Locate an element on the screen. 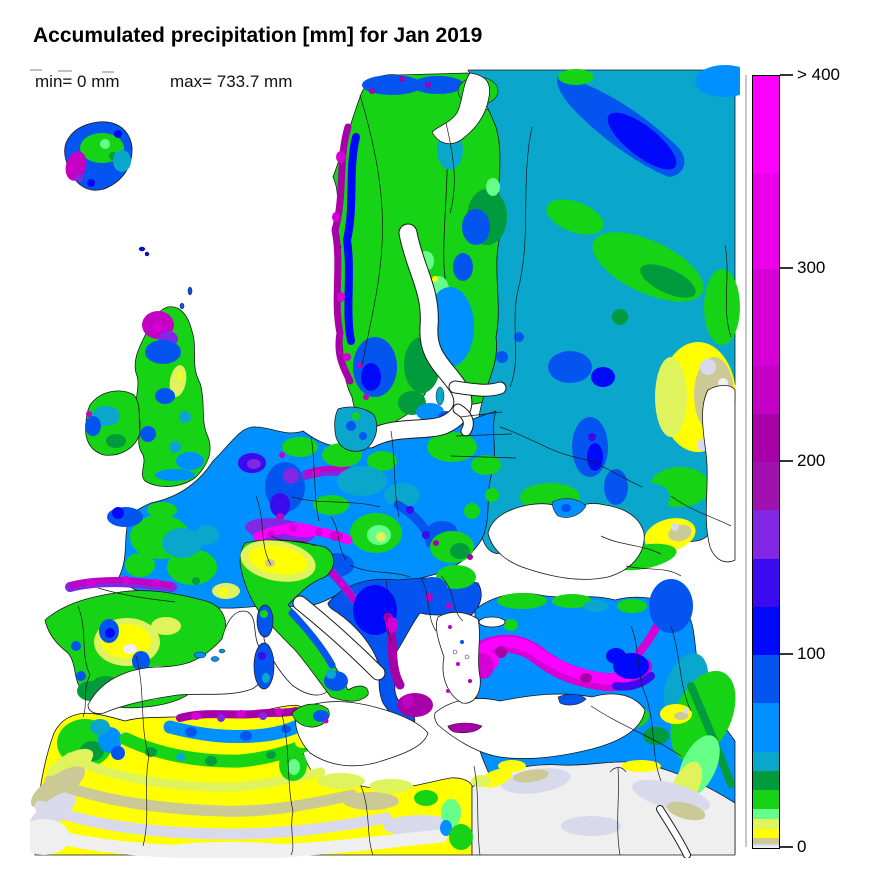 The height and width of the screenshot is (875, 875). arctic-coast-blue is located at coordinates (392, 85).